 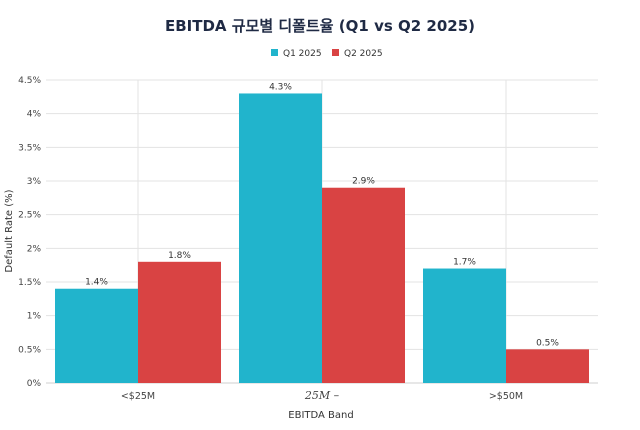 What do you see at coordinates (274, 52) in the screenshot?
I see `legend-swatch-q1` at bounding box center [274, 52].